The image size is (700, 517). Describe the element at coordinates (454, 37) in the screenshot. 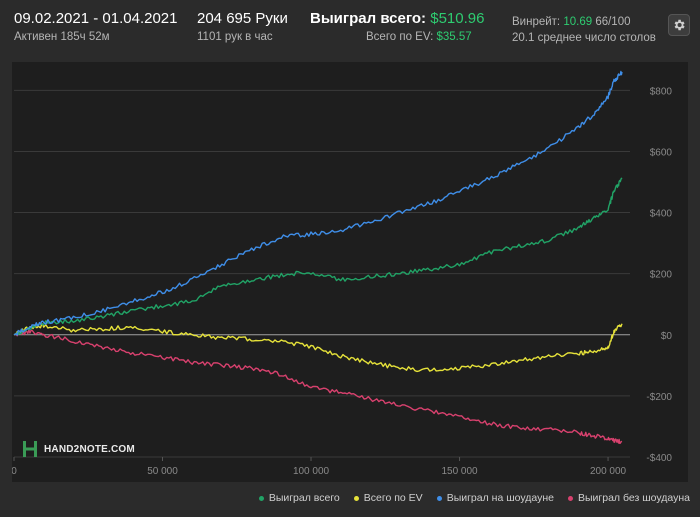

I see `ev-total-value: $35.57` at that location.